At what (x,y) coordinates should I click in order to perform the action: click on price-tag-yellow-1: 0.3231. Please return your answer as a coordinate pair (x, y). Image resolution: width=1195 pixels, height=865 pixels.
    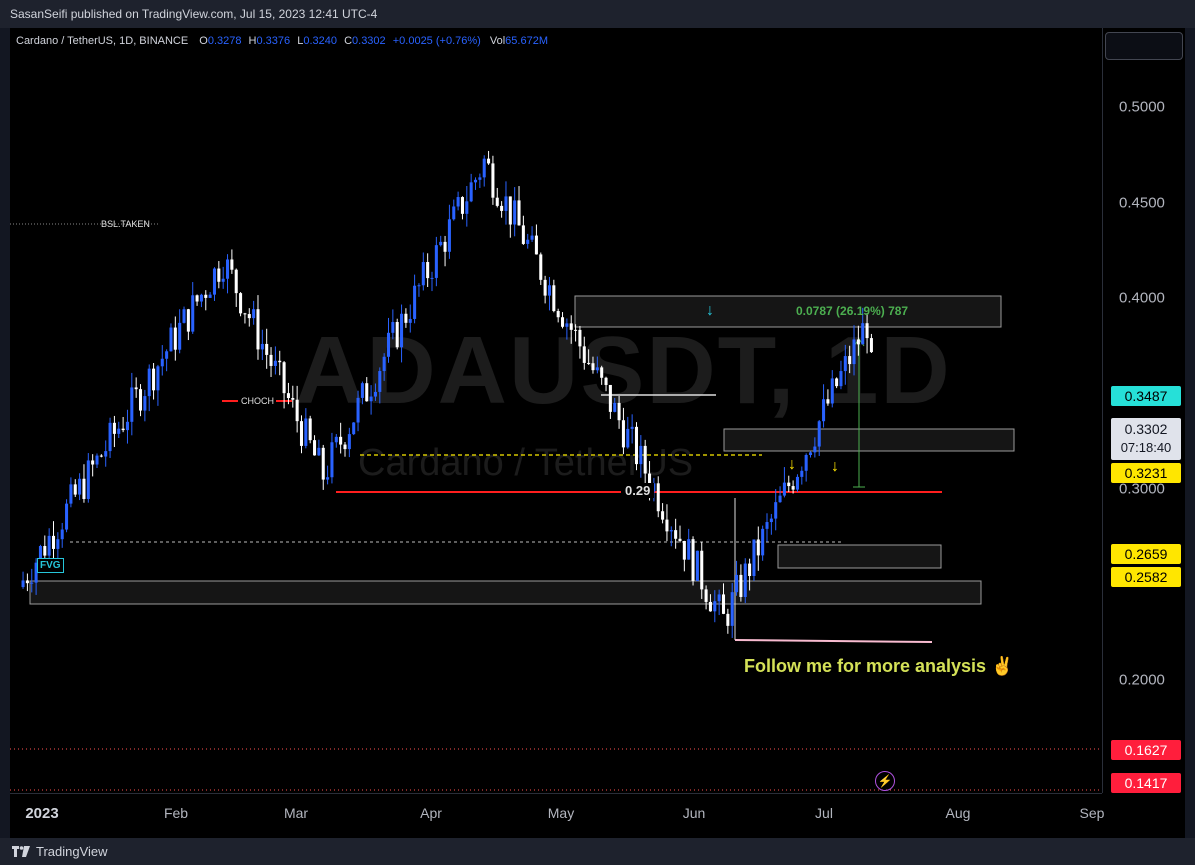
    Looking at the image, I should click on (1146, 473).